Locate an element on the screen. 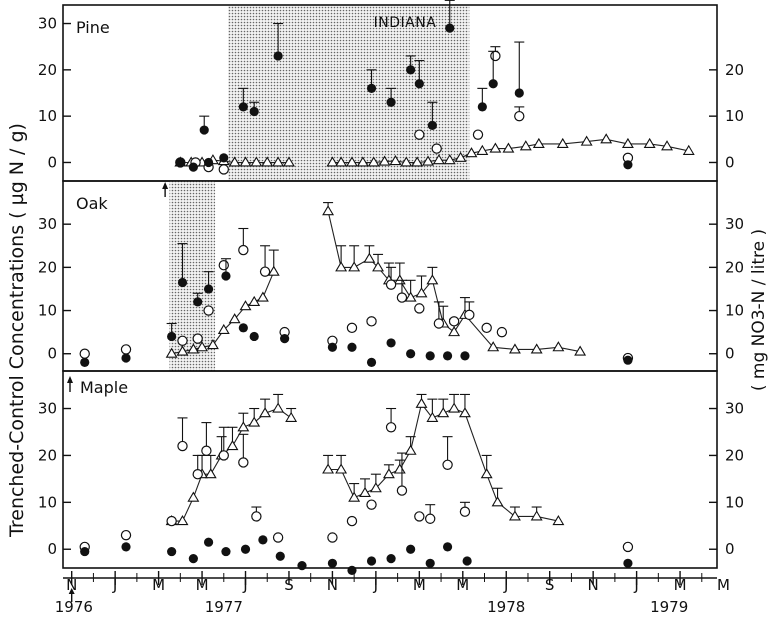 This screenshot has width=777, height=620. y2-tick-label: 10 is located at coordinates (734, 116).